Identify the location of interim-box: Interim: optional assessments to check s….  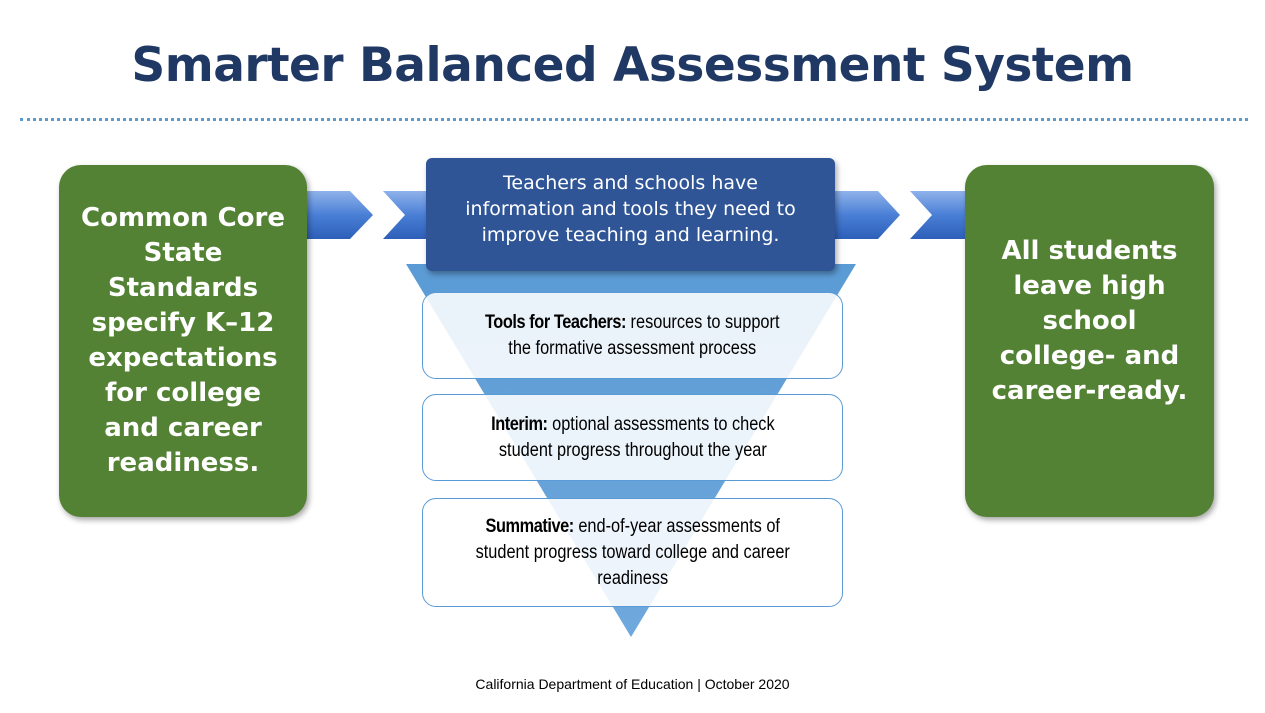
(632, 437).